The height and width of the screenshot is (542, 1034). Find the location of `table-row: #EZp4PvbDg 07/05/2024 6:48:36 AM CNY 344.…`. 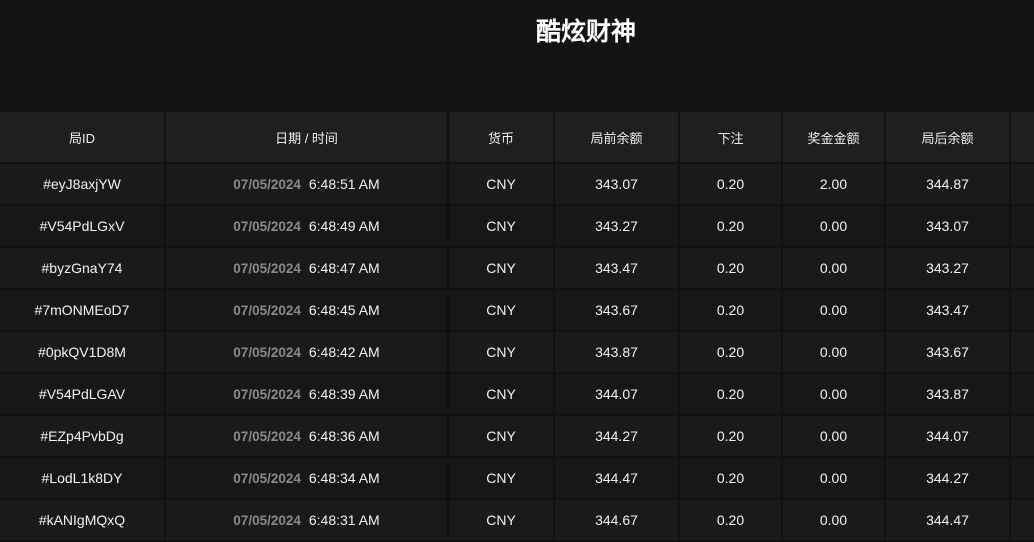

table-row: #EZp4PvbDg 07/05/2024 6:48:36 AM CNY 344.… is located at coordinates (517, 436).